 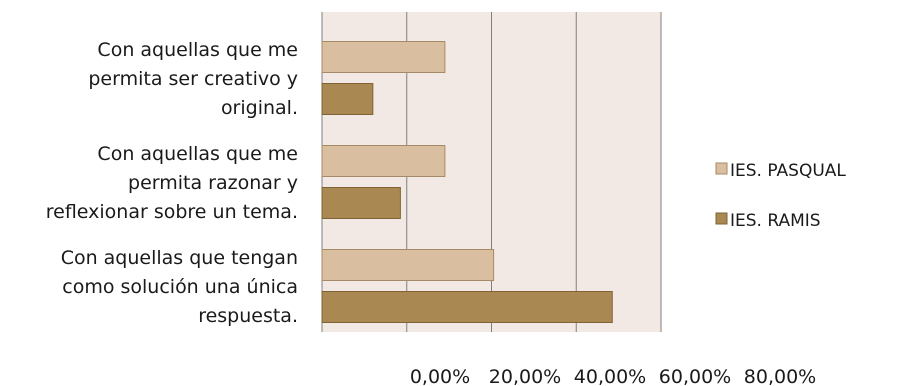 What do you see at coordinates (179, 258) in the screenshot?
I see `category-label-line: Con aquellas que tengan` at bounding box center [179, 258].